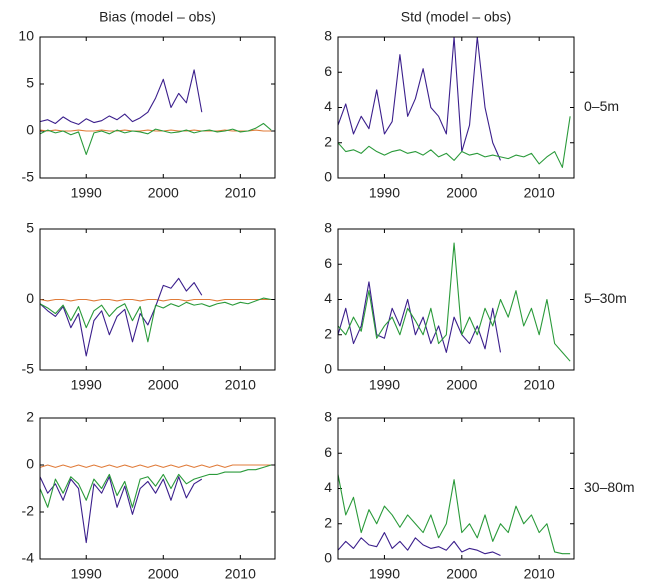 Image resolution: width=657 pixels, height=585 pixels. Describe the element at coordinates (28, 558) in the screenshot. I see `y-tick-label: -4` at that location.